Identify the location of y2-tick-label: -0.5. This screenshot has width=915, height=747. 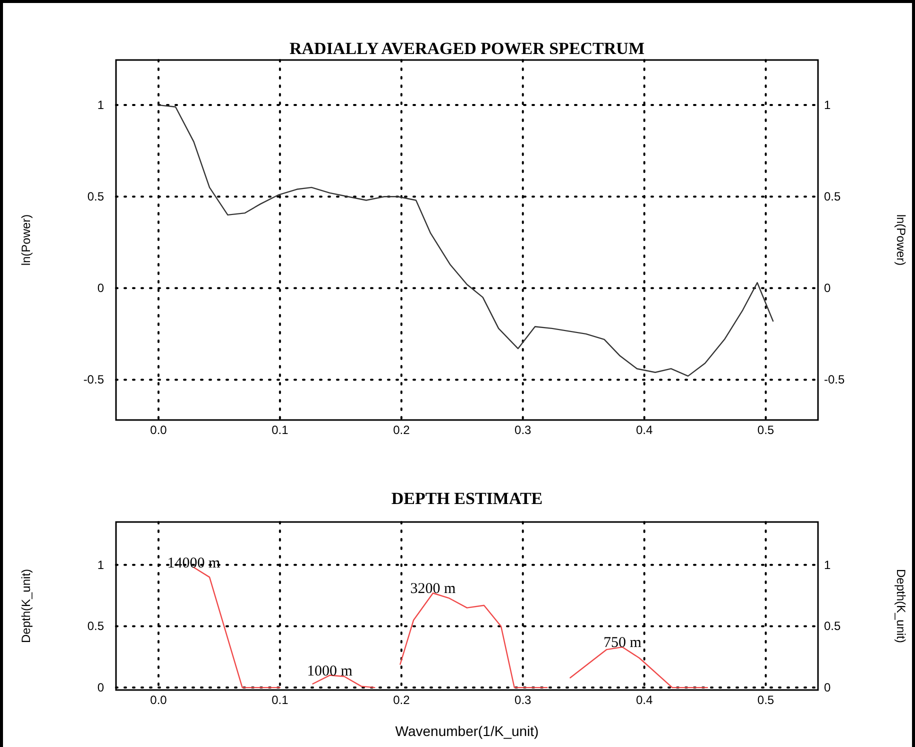
(835, 379).